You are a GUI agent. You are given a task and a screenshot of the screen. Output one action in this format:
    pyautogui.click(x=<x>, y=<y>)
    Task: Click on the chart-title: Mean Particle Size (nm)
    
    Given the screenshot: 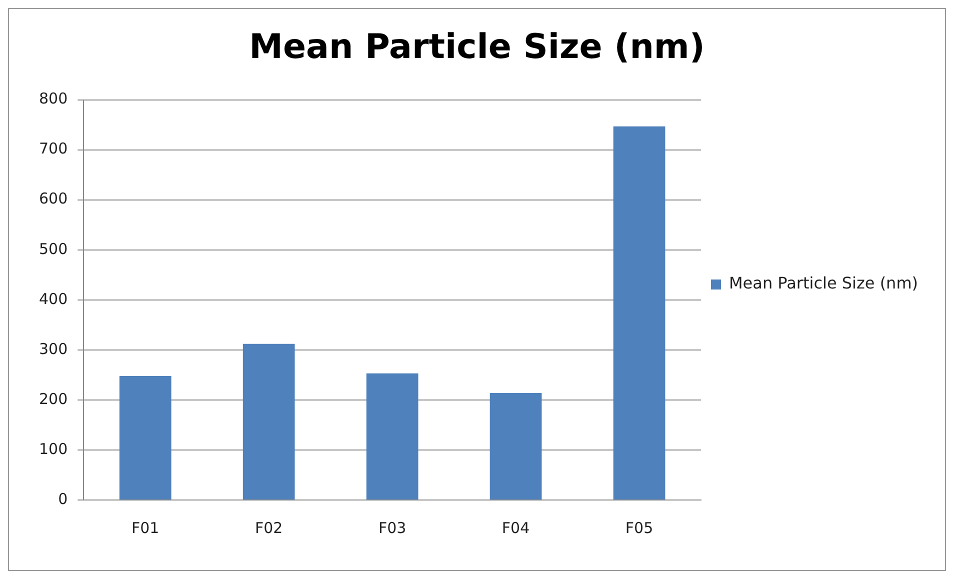 What is the action you would take?
    pyautogui.click(x=477, y=47)
    